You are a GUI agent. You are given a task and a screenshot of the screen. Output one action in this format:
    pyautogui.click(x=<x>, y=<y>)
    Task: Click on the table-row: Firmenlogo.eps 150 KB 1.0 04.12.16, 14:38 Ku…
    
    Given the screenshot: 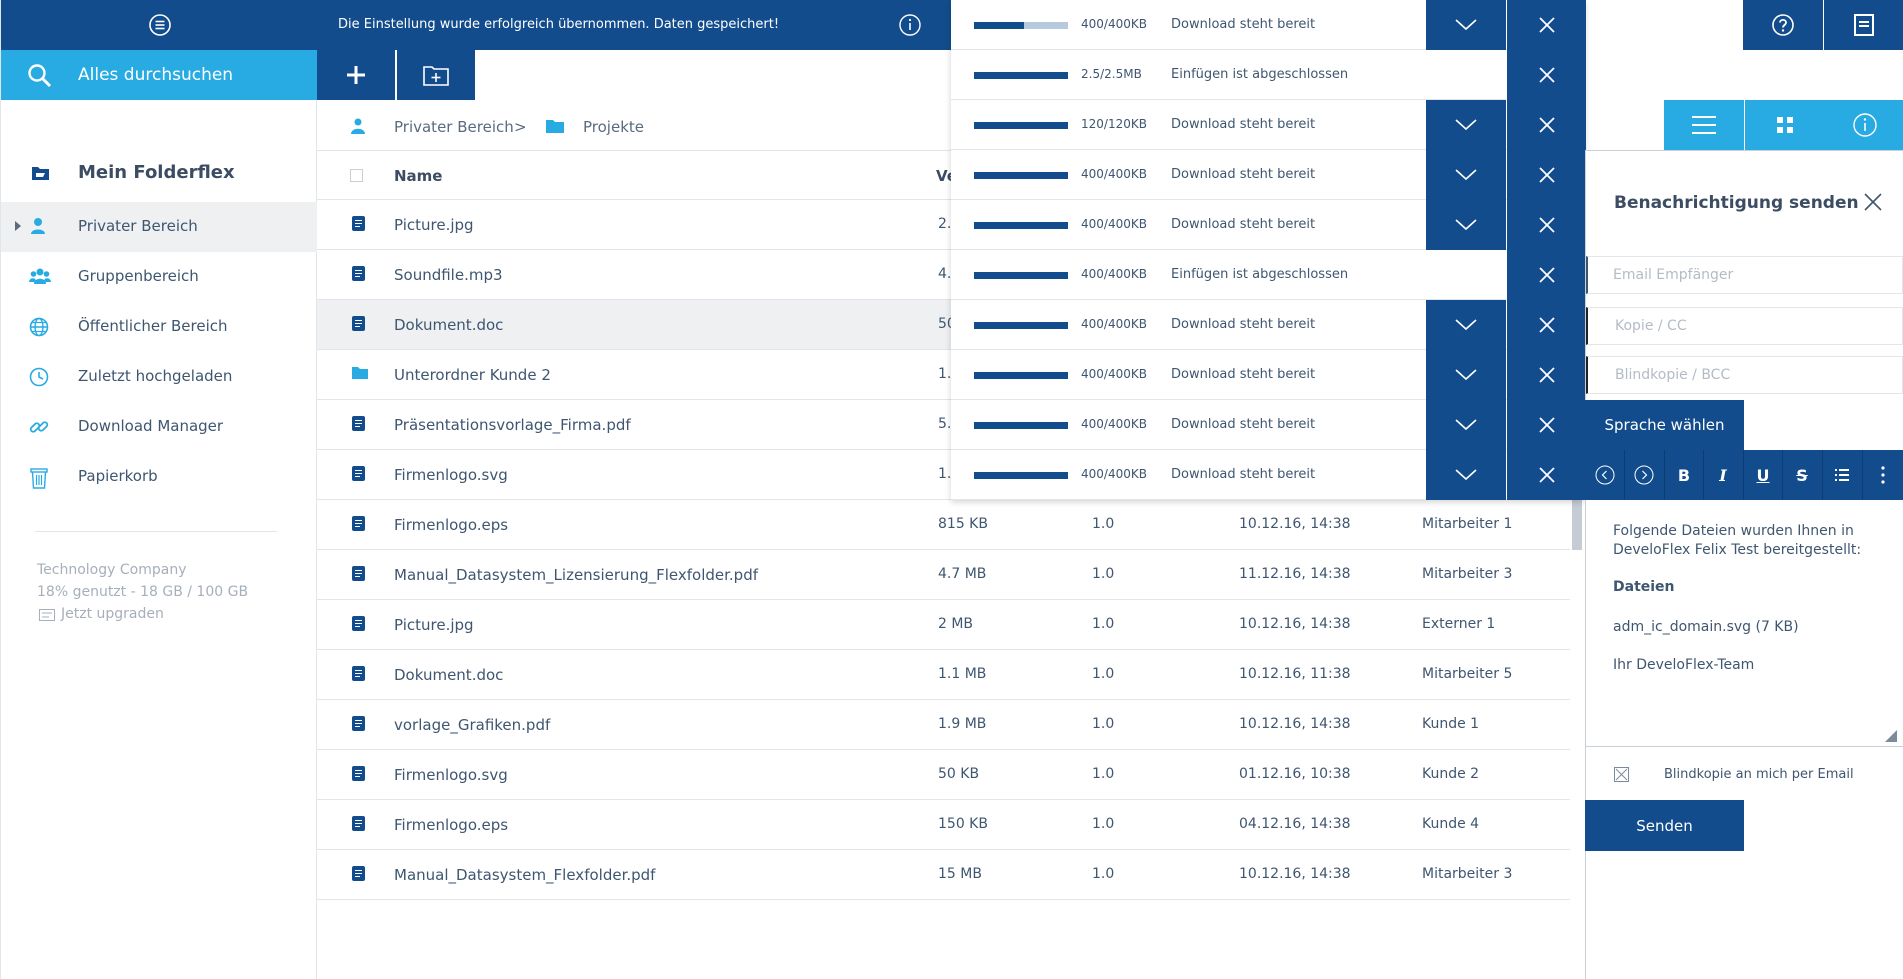 What is the action you would take?
    pyautogui.click(x=943, y=825)
    